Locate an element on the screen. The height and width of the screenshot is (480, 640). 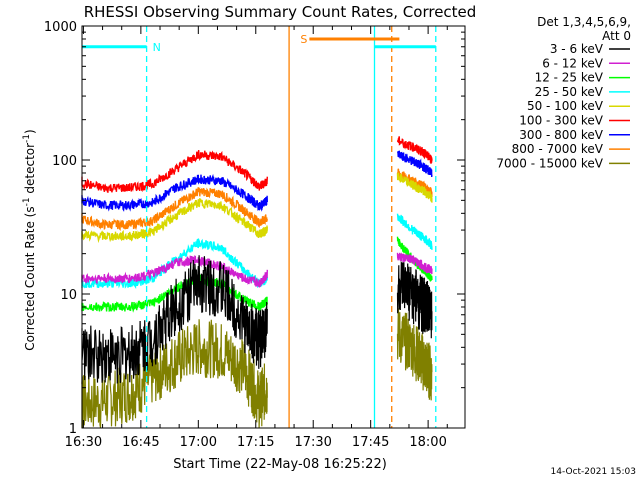
x-axis-label: Start Time (22-May-08 16:25:22) is located at coordinates (280, 464).